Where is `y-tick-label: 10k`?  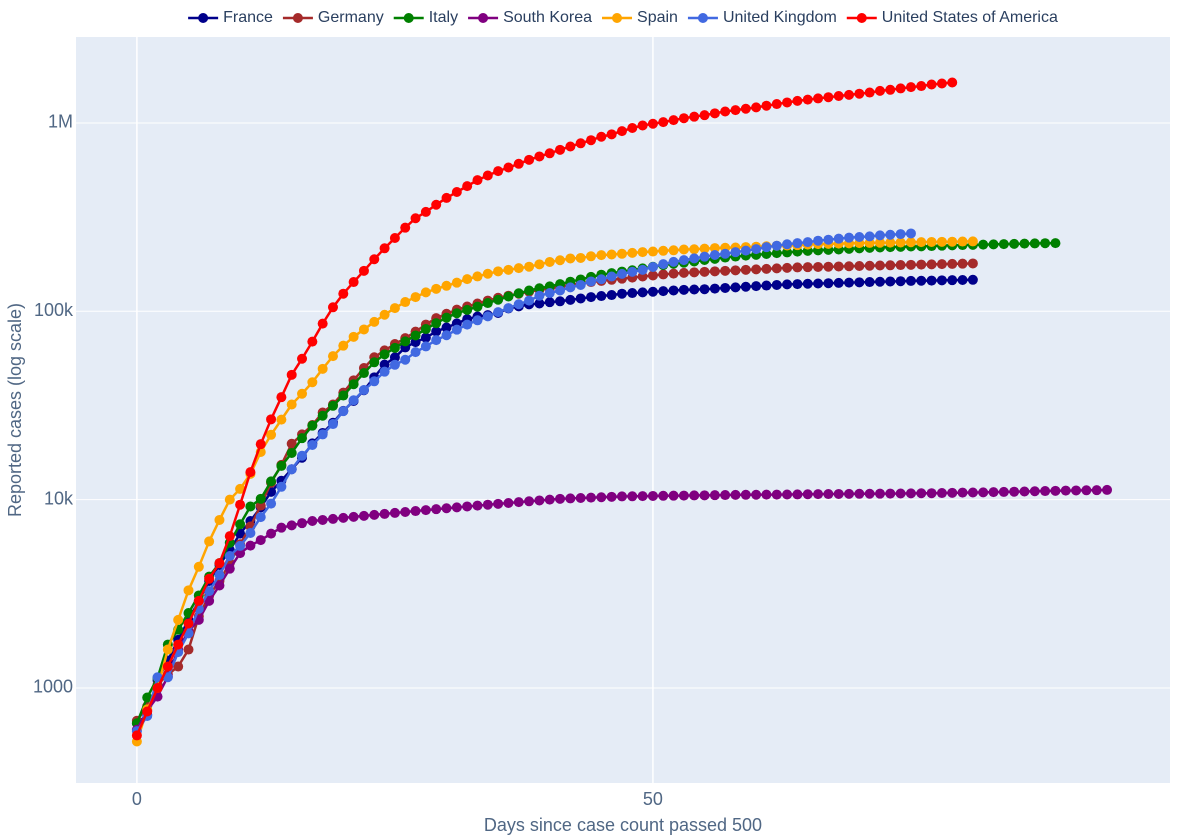
y-tick-label: 10k is located at coordinates (59, 498).